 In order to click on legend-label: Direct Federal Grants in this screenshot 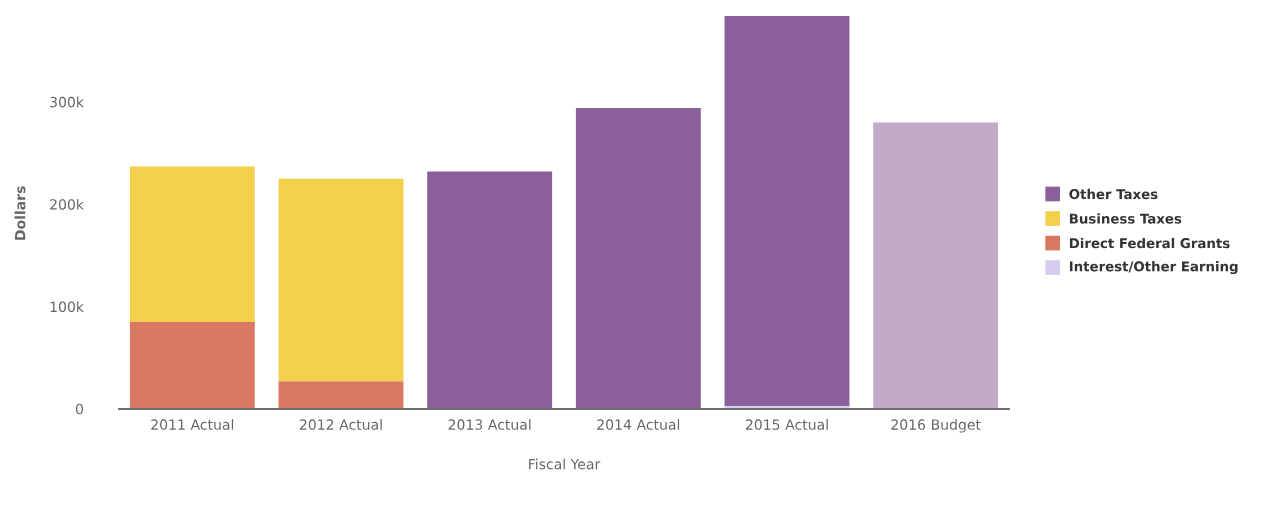, I will do `click(1149, 243)`.